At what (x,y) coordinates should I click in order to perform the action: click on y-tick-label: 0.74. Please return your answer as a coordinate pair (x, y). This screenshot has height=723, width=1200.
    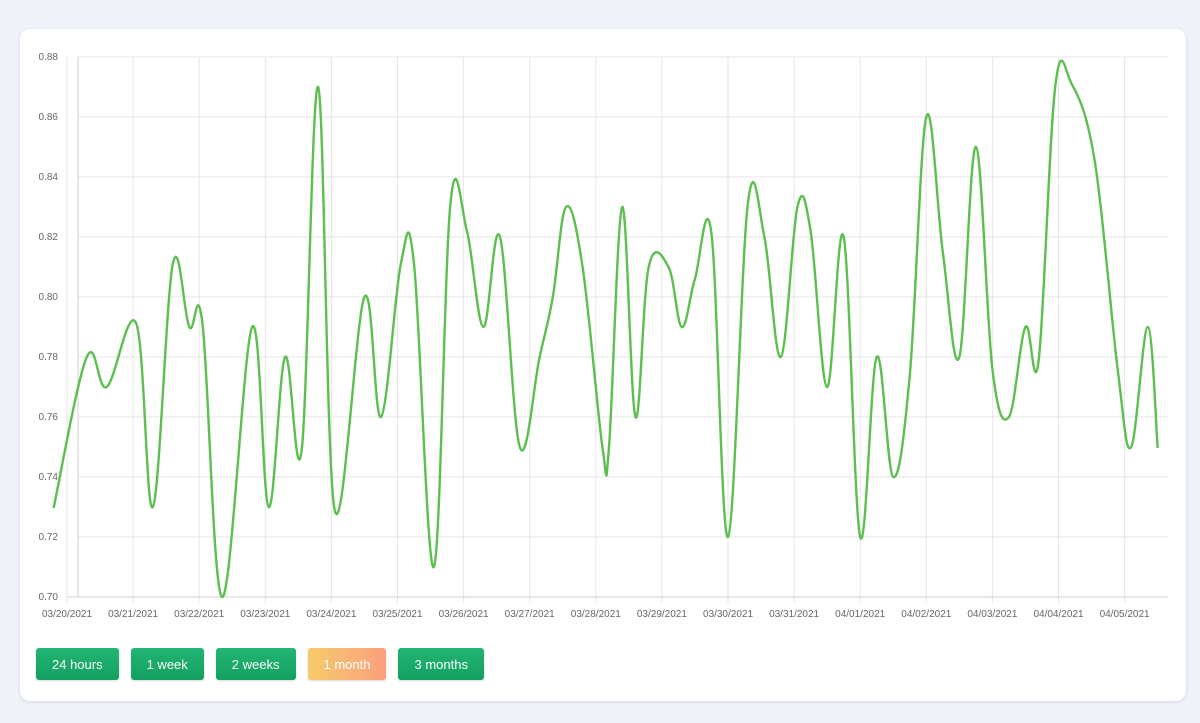
    Looking at the image, I should click on (49, 477).